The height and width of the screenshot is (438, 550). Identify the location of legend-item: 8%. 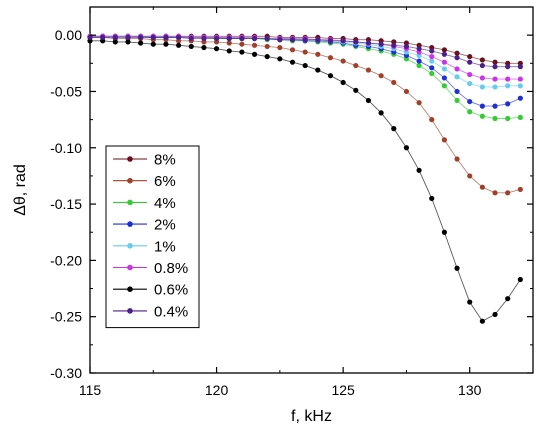
(144, 160).